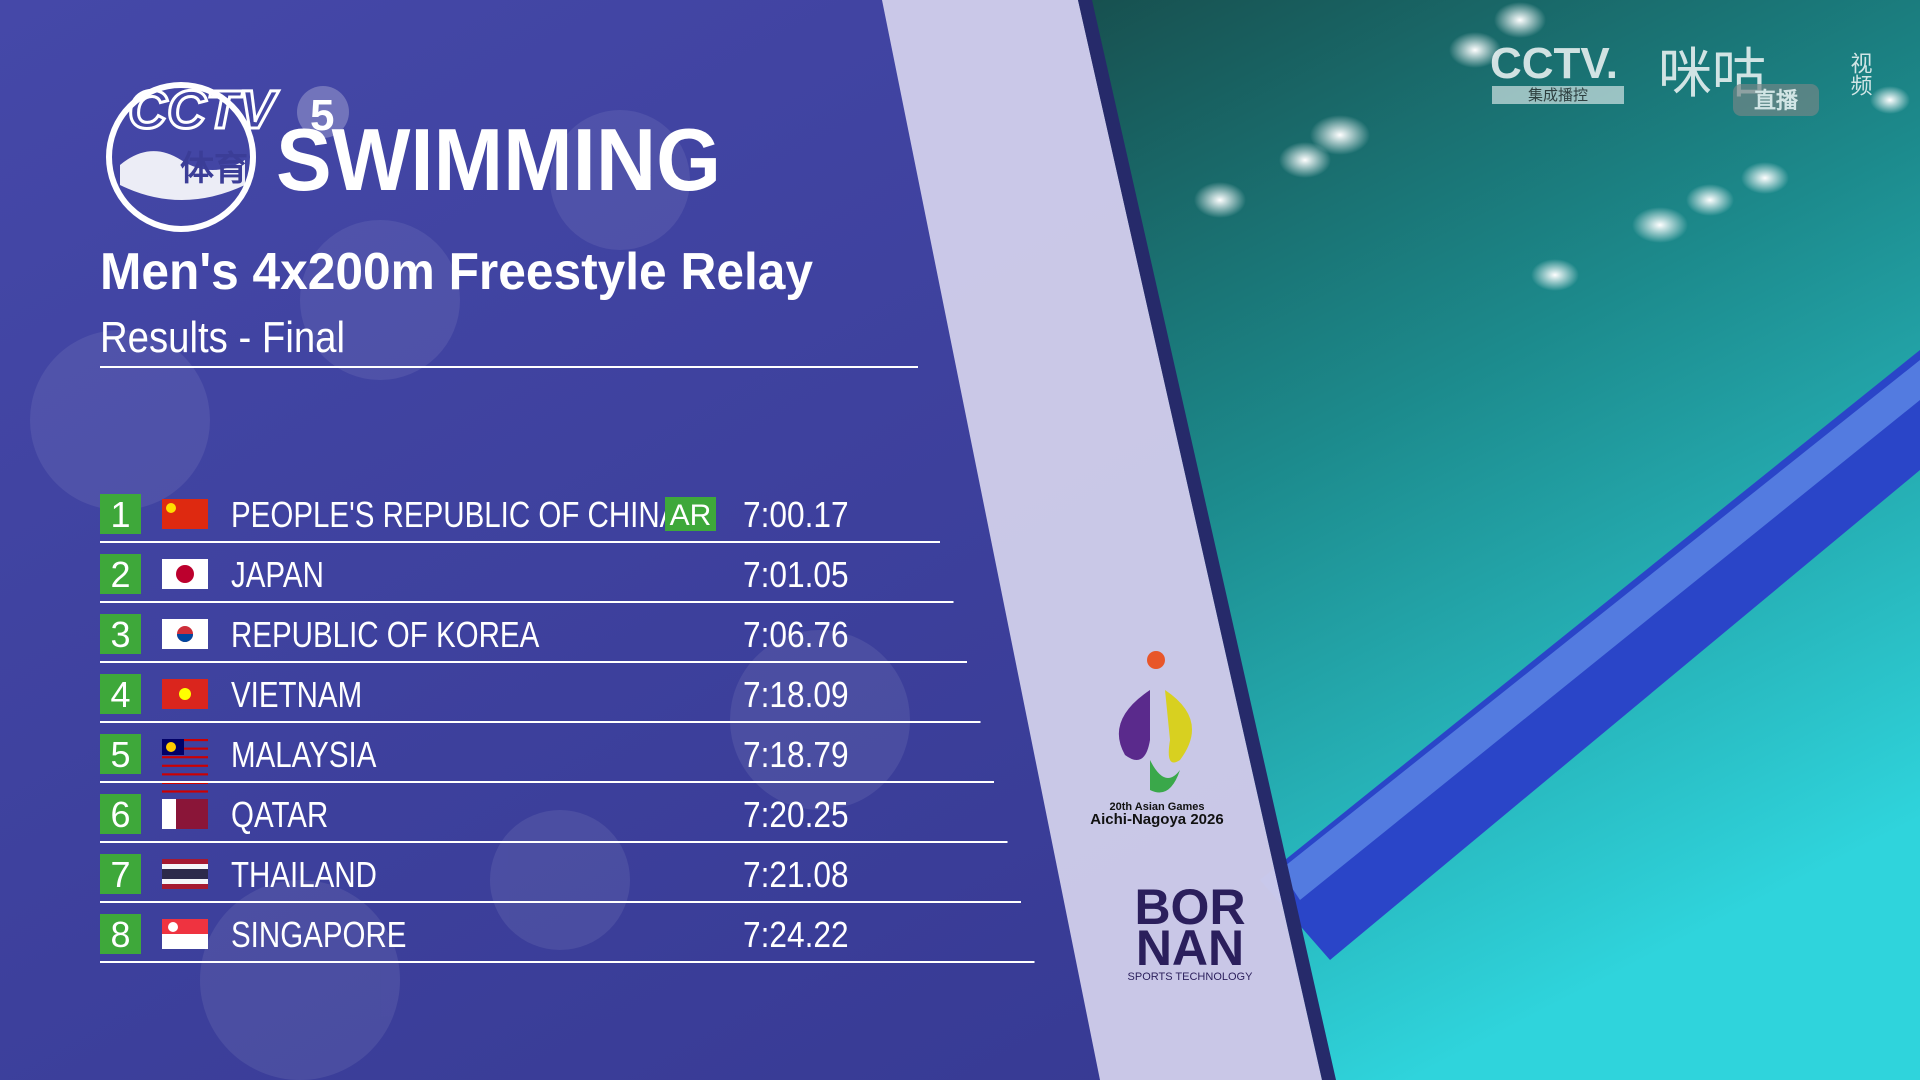  I want to click on watermark-cctv-sub: 集成播控, so click(1558, 95).